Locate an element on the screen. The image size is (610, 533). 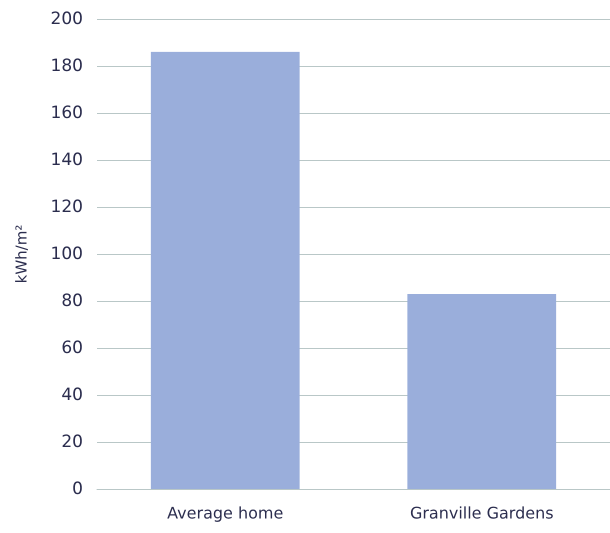
y-tick-label: 0 is located at coordinates (77, 489).